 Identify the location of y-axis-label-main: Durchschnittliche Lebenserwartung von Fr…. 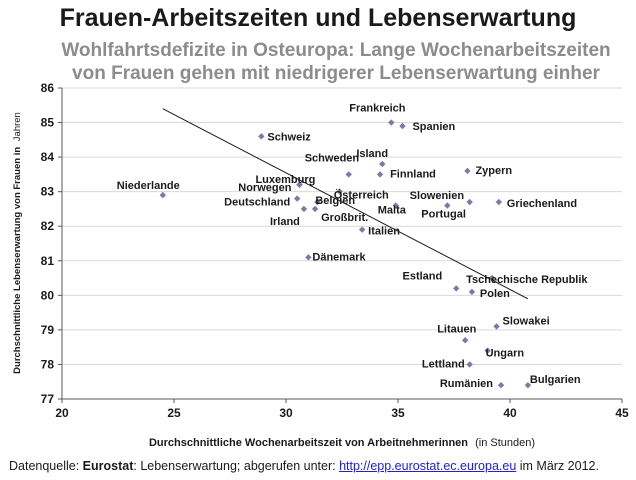
(17, 260).